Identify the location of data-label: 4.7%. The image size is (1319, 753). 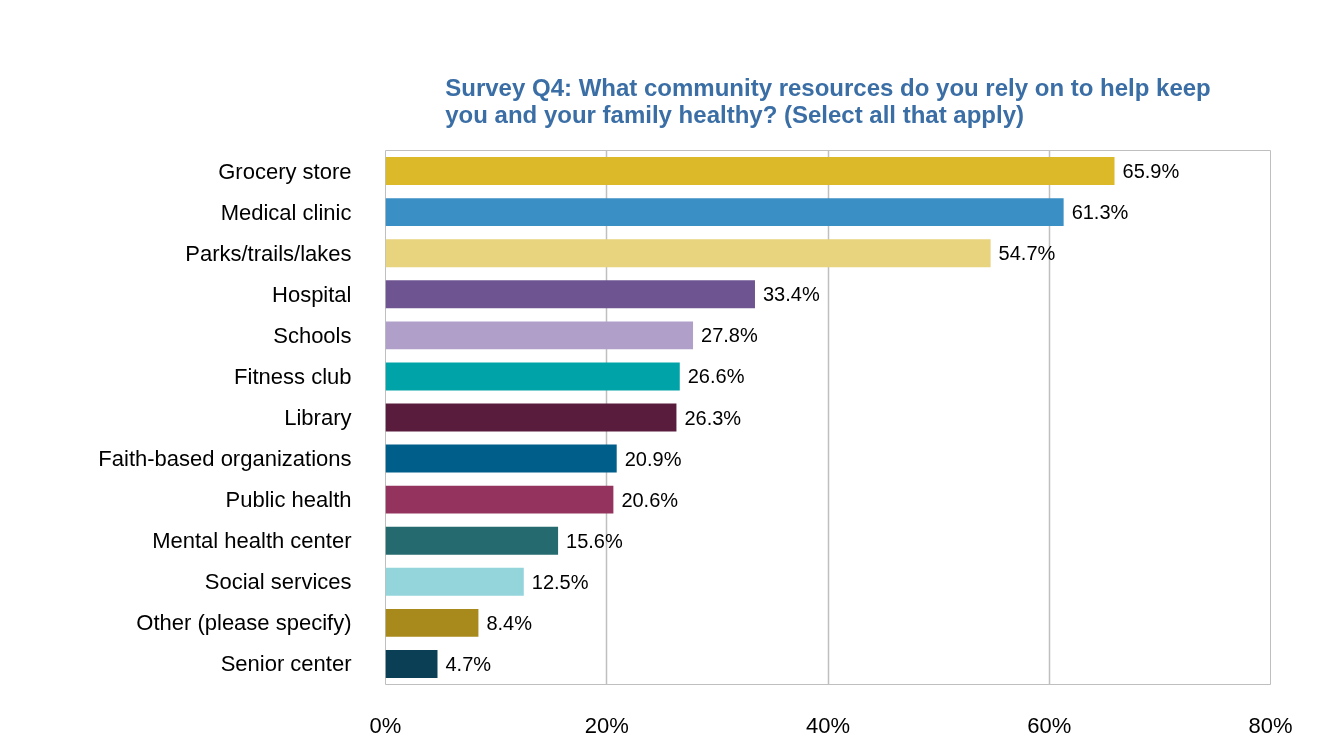
(468, 663).